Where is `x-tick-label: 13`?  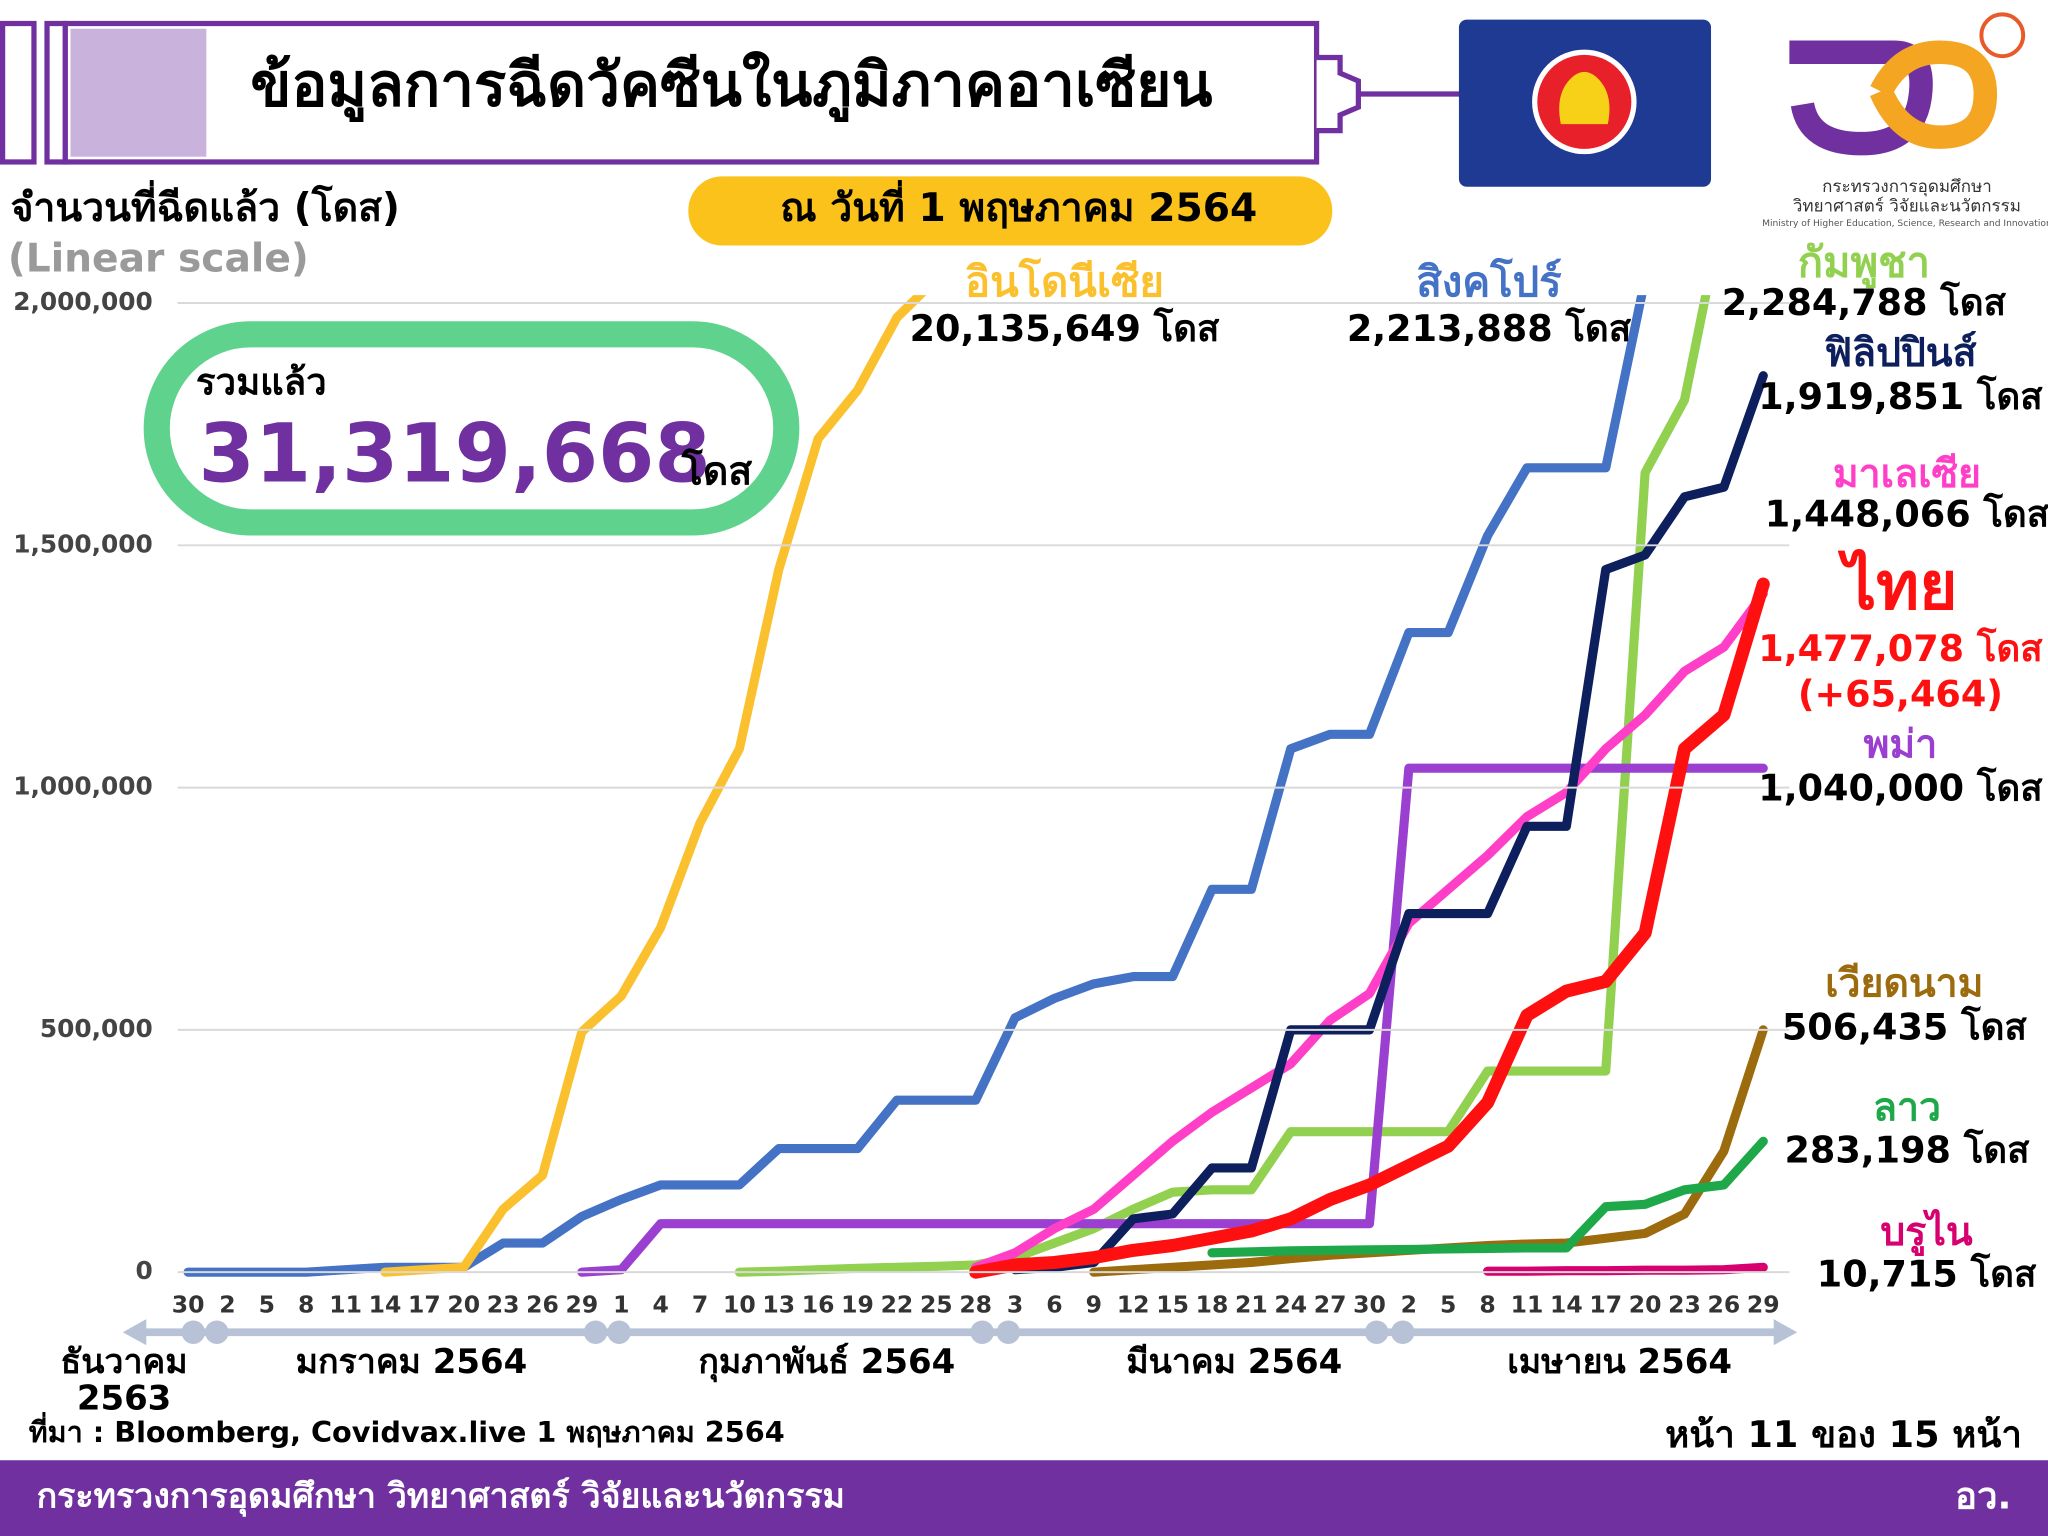
x-tick-label: 13 is located at coordinates (778, 1305).